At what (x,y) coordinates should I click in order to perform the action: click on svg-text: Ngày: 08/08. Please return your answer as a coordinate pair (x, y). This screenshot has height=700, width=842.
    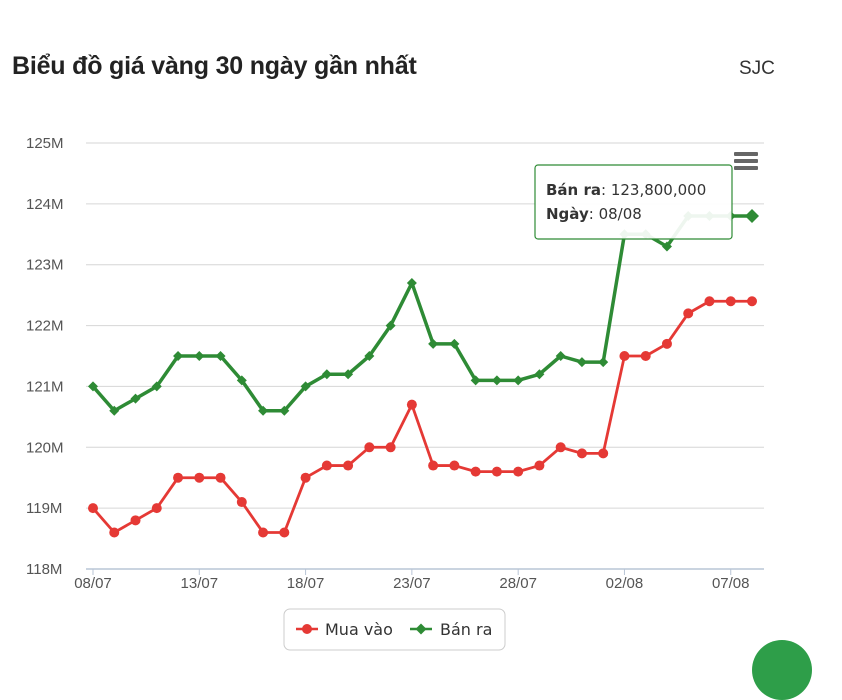
    Looking at the image, I should click on (594, 214).